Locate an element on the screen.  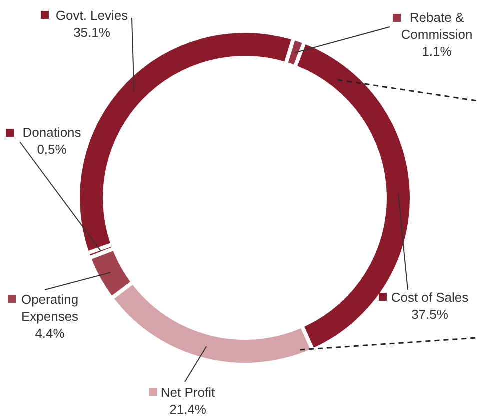
legend-label: Govt. Levies is located at coordinates (92, 15).